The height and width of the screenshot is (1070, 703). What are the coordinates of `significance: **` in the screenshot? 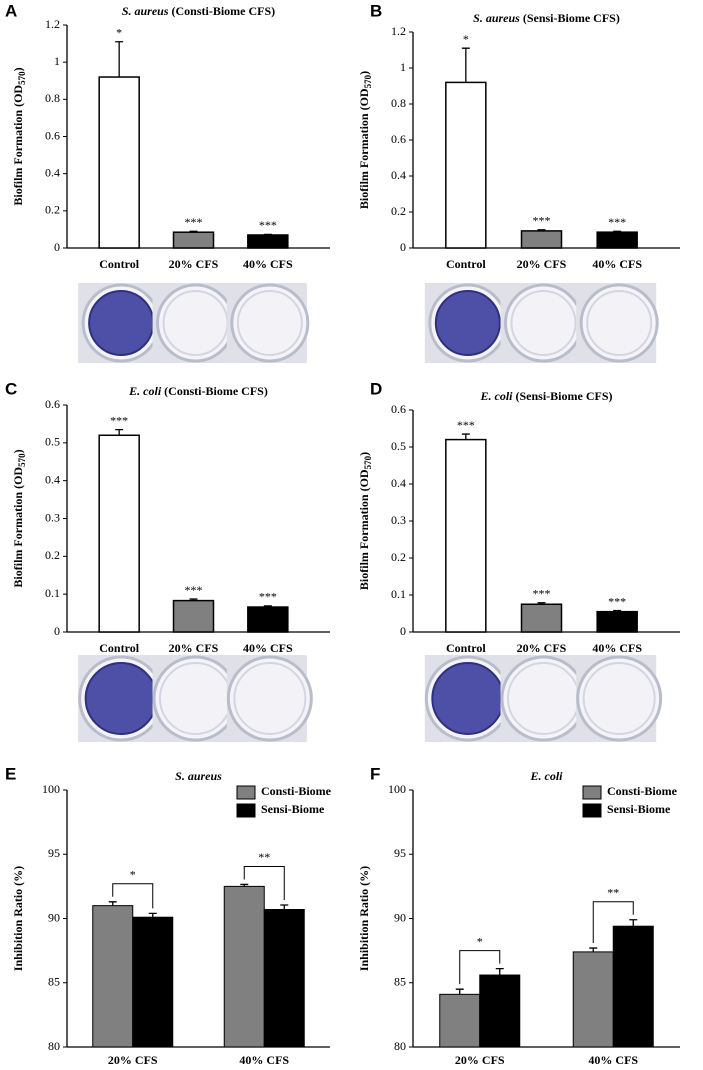 It's located at (264, 857).